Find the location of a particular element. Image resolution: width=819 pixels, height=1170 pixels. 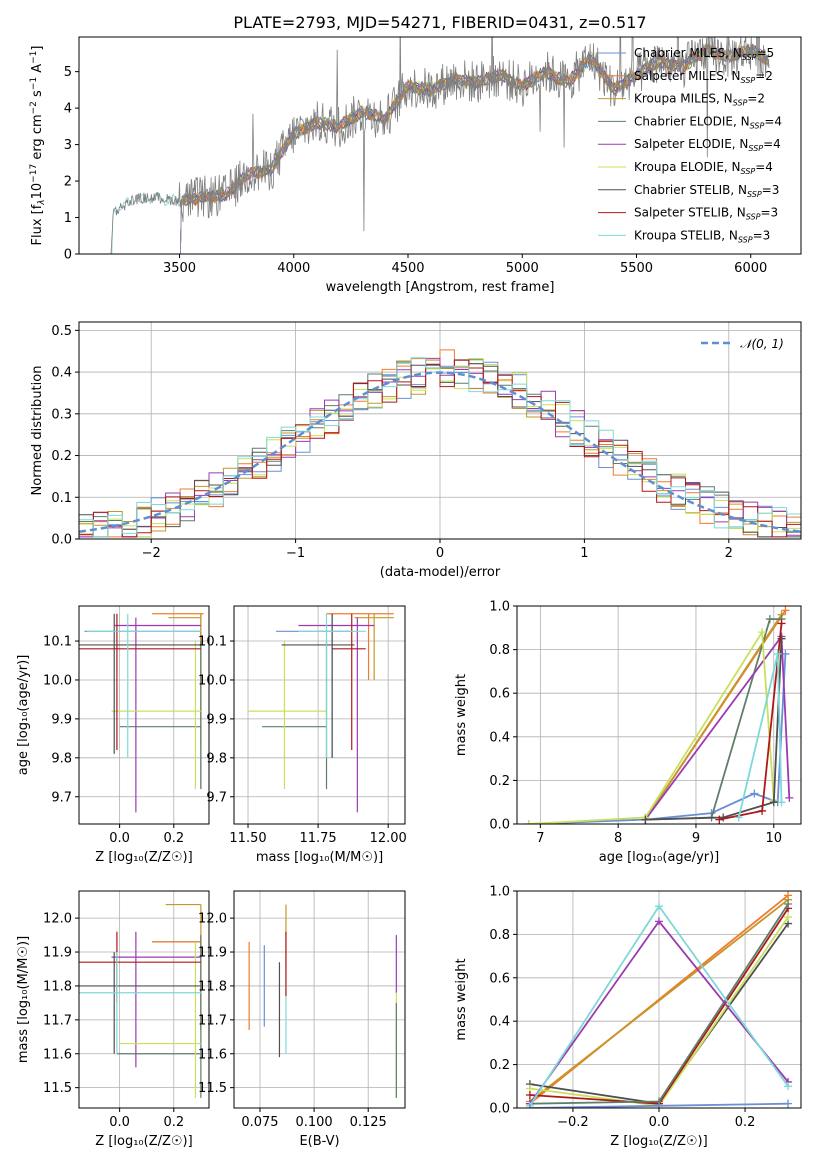

legend-entry: Salpeter ELODIE, NSSP=4 is located at coordinates (707, 145).